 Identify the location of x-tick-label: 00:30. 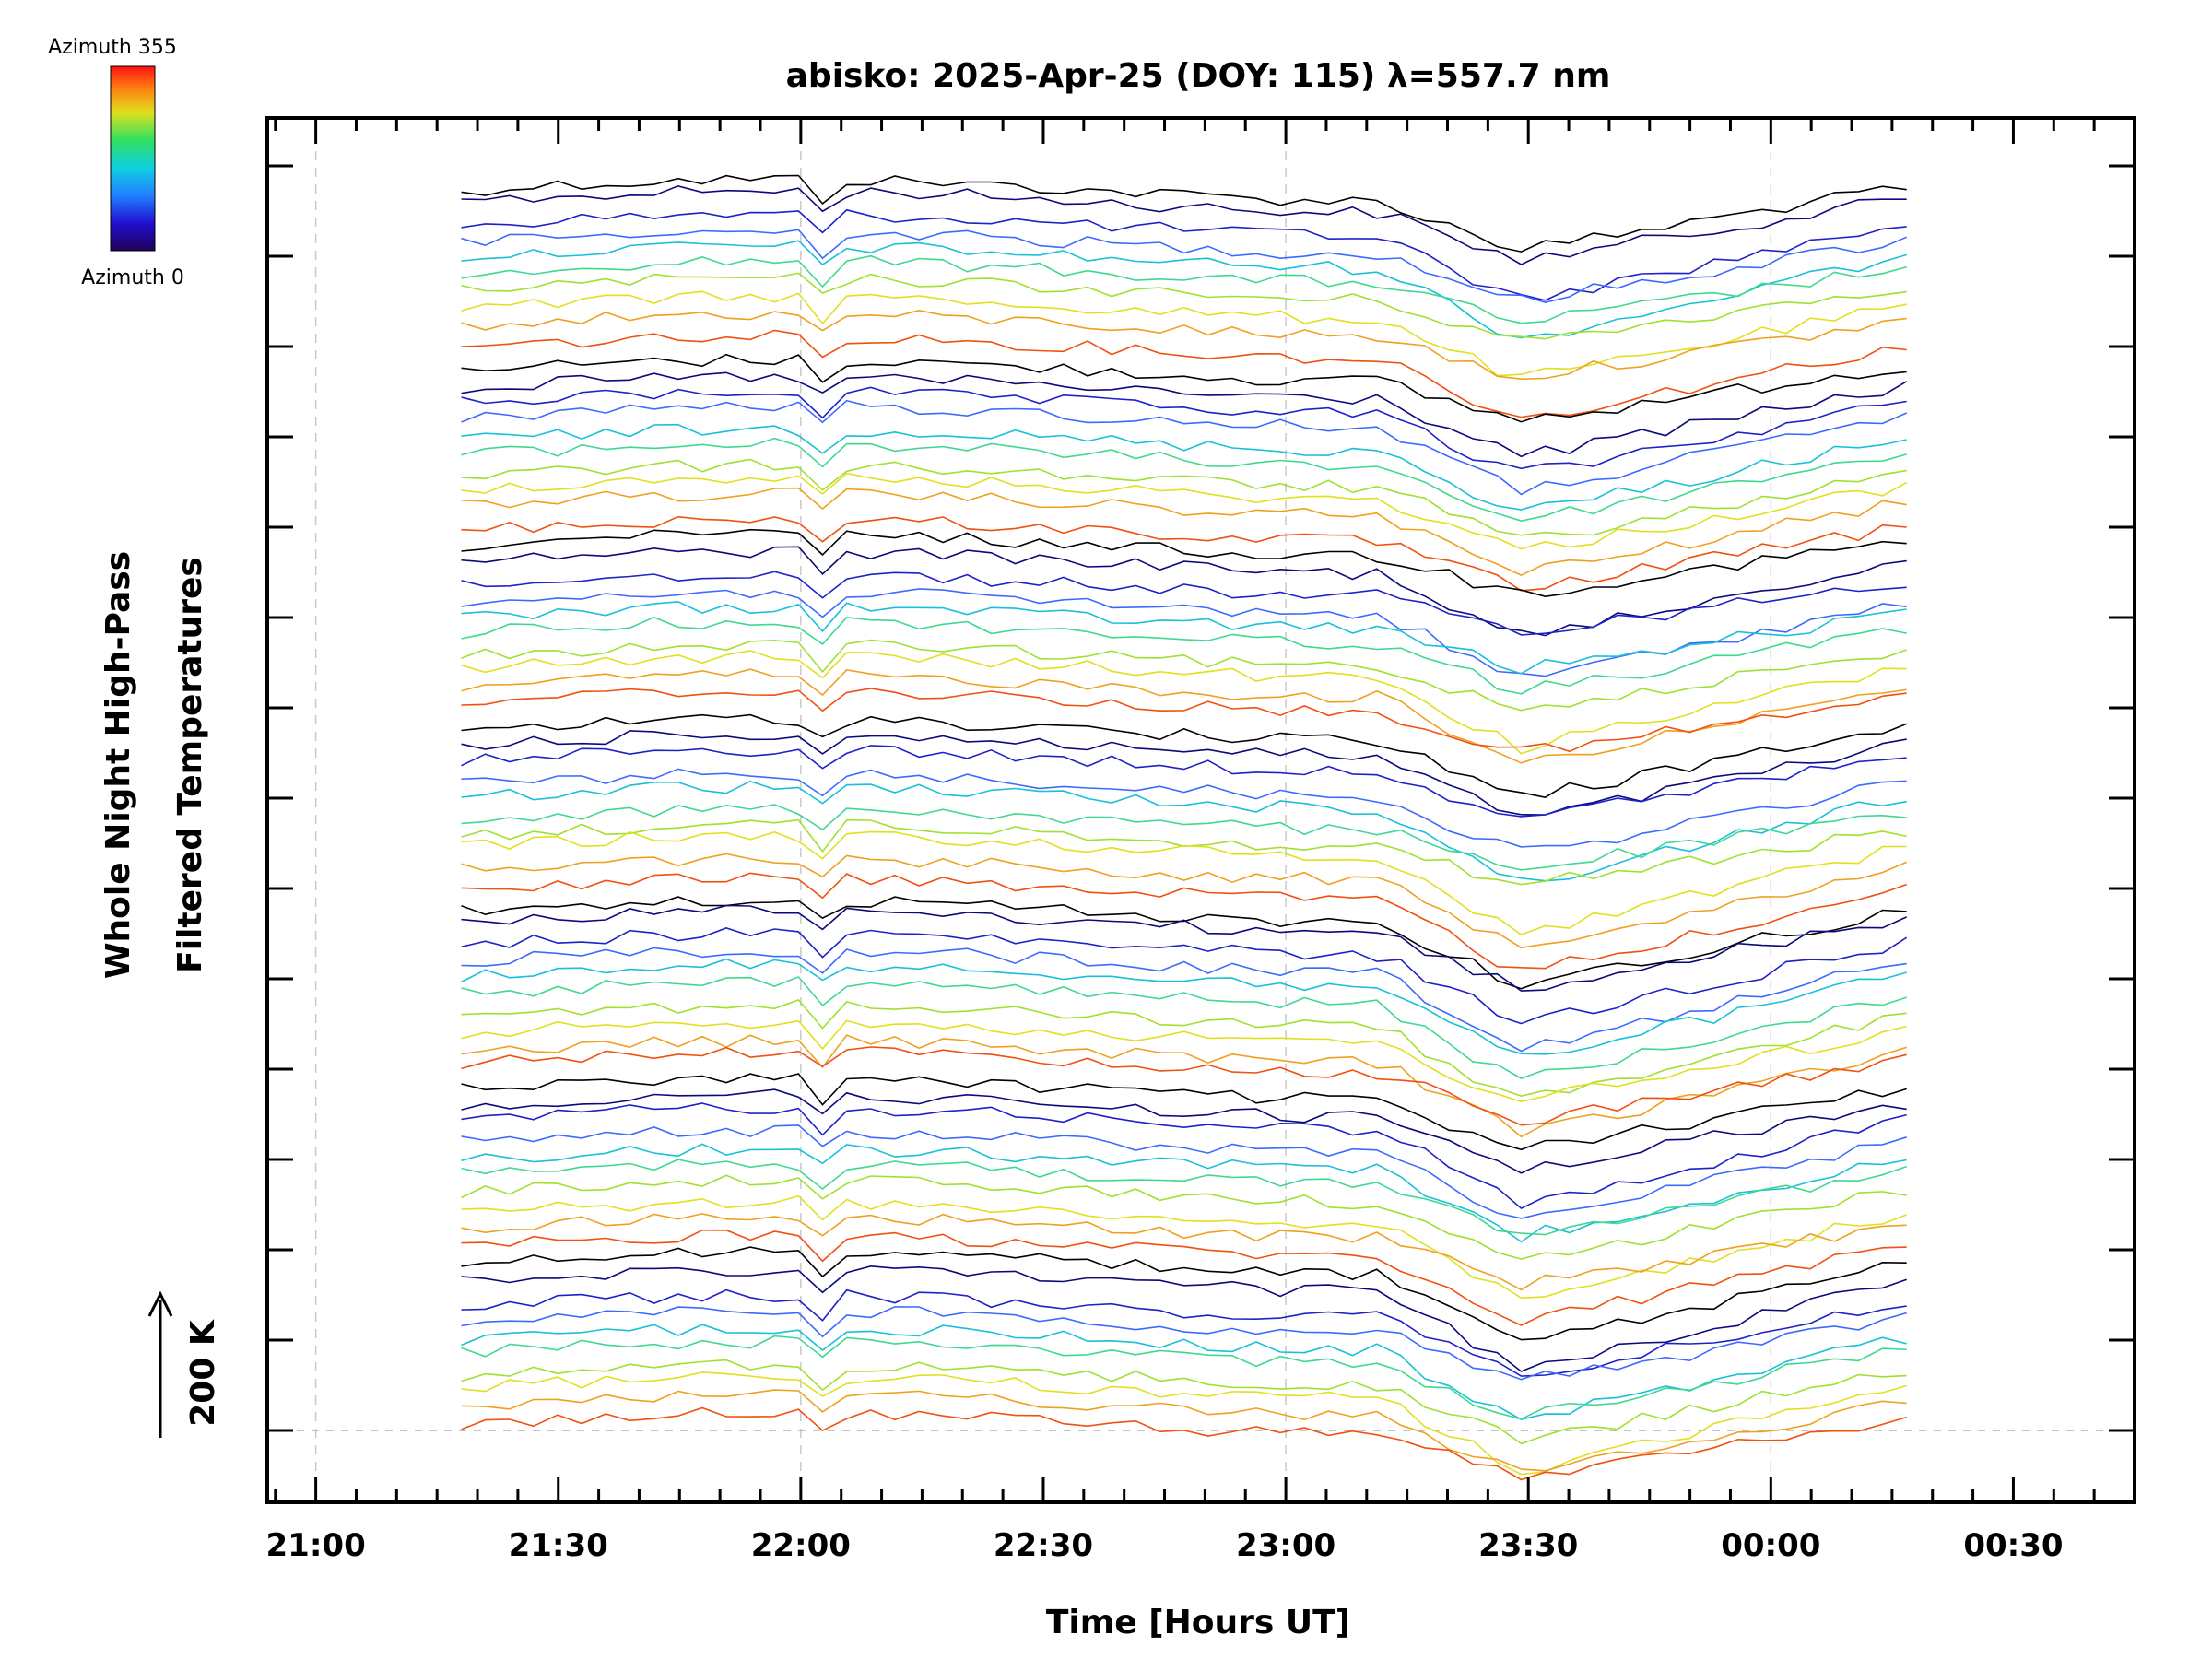
(2013, 1545).